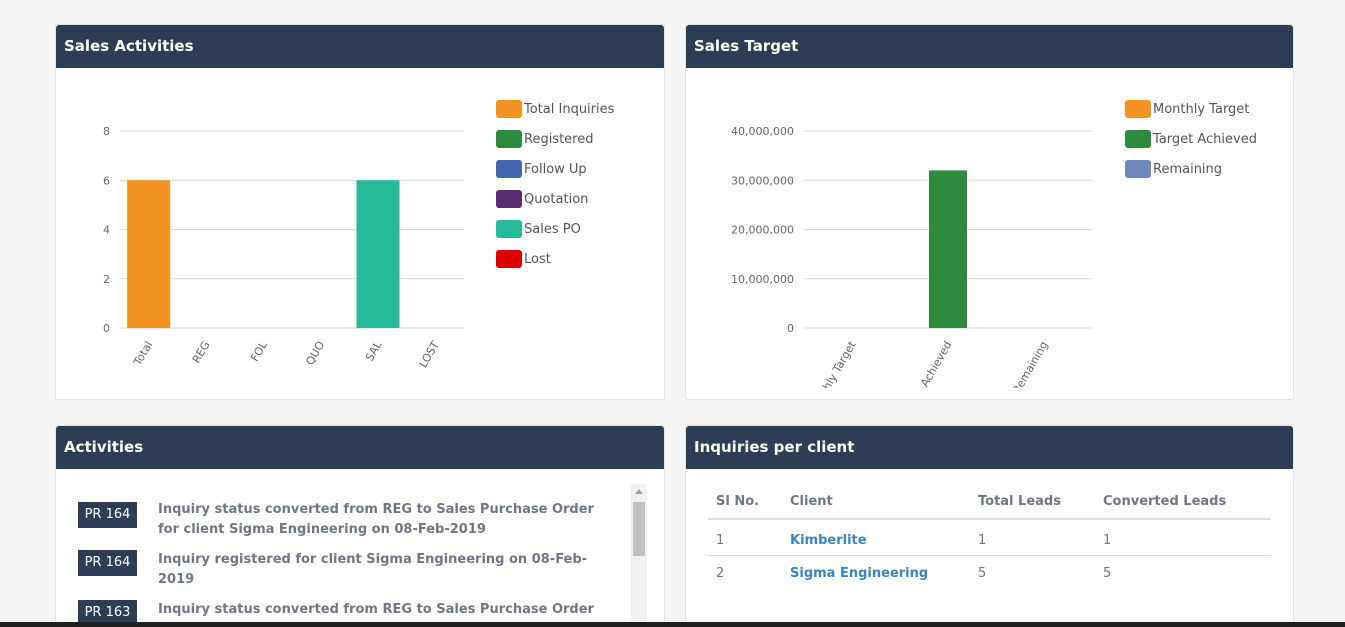 The height and width of the screenshot is (627, 1345). I want to click on legend-item: Quotation, so click(555, 199).